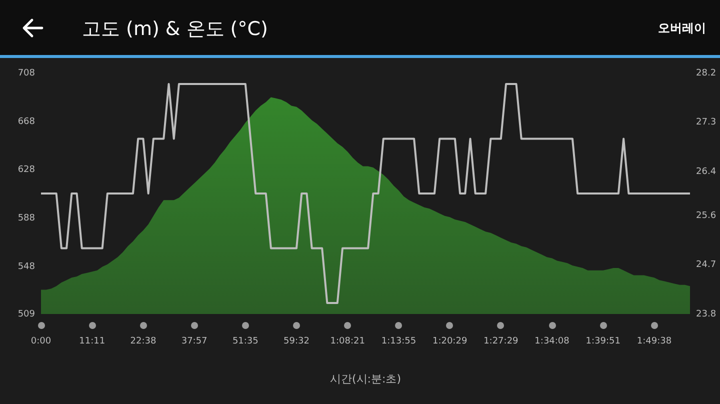 The height and width of the screenshot is (404, 720). I want to click on y-tick-label: 548, so click(27, 267).